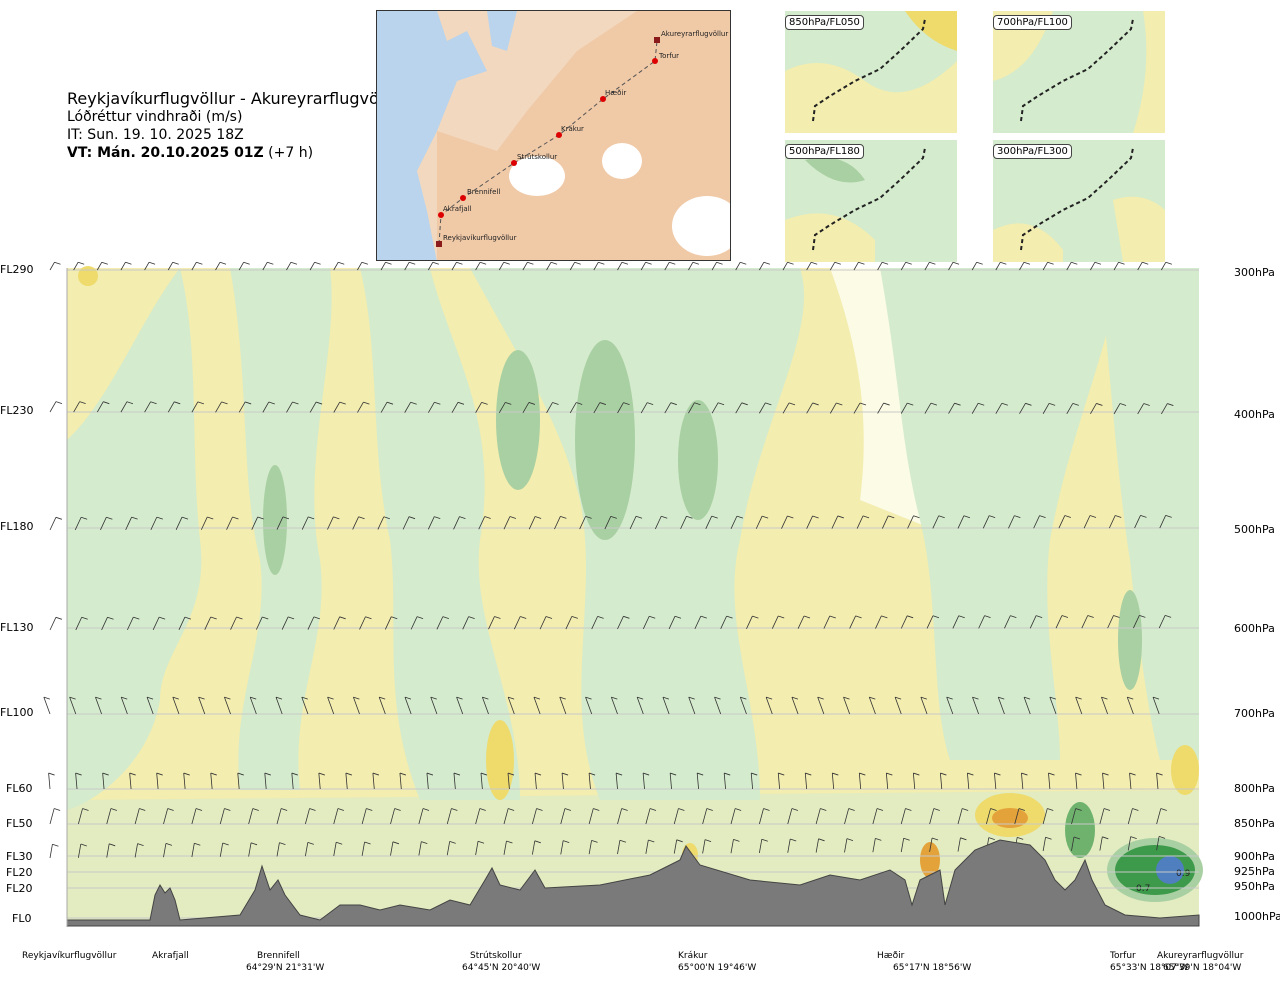 This screenshot has height=981, width=1280. Describe the element at coordinates (657, 40) in the screenshot. I see `marker-akureyrarflugvollur` at that location.